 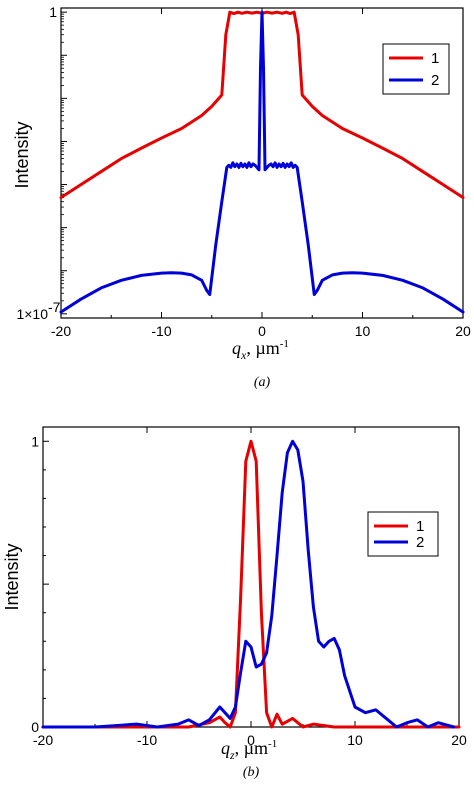 I want to click on y-tick-label: 0, so click(x=35, y=727).